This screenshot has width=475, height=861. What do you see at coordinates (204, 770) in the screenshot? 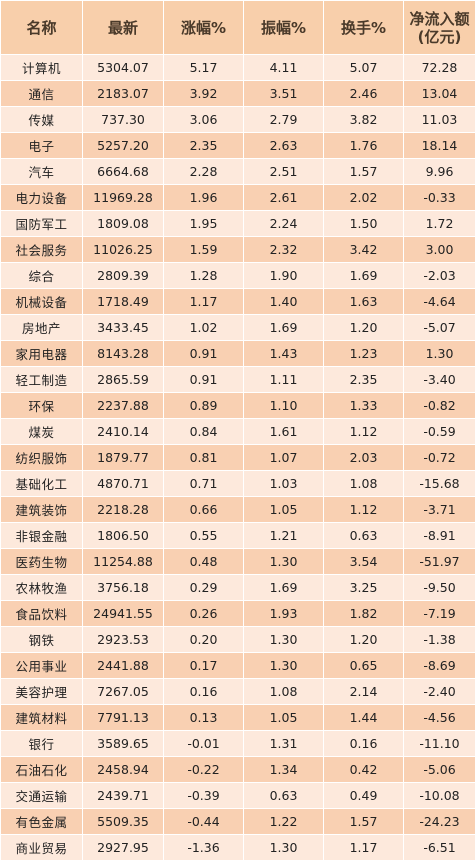
I see `cell-change: -0.22` at bounding box center [204, 770].